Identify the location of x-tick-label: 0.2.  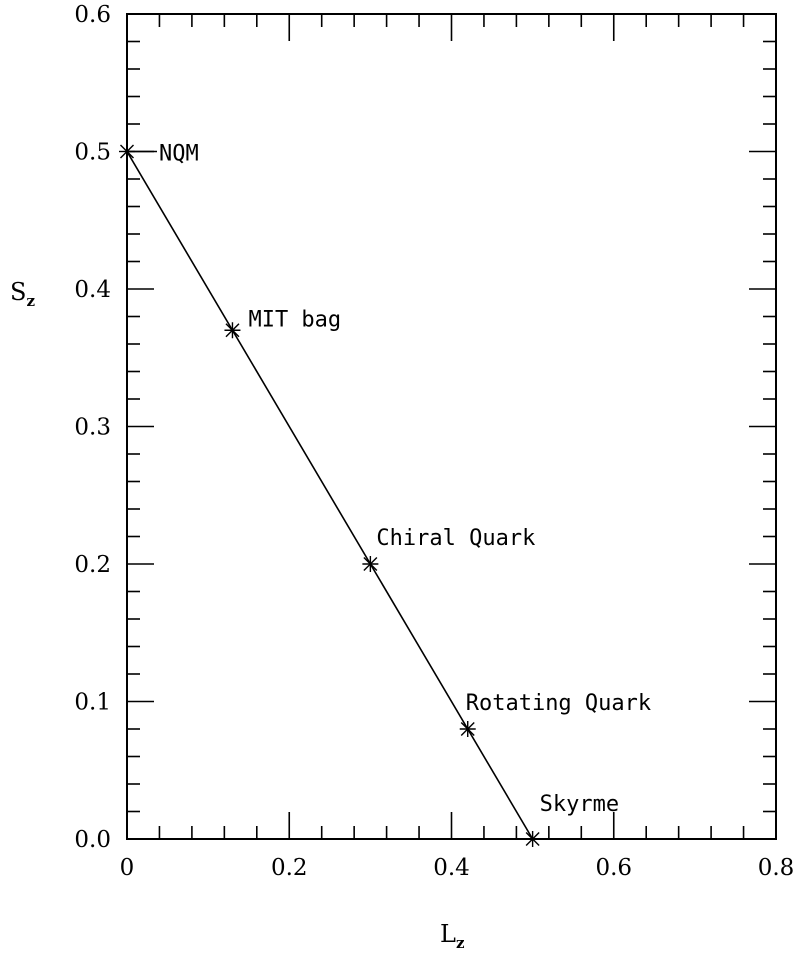
(289, 868).